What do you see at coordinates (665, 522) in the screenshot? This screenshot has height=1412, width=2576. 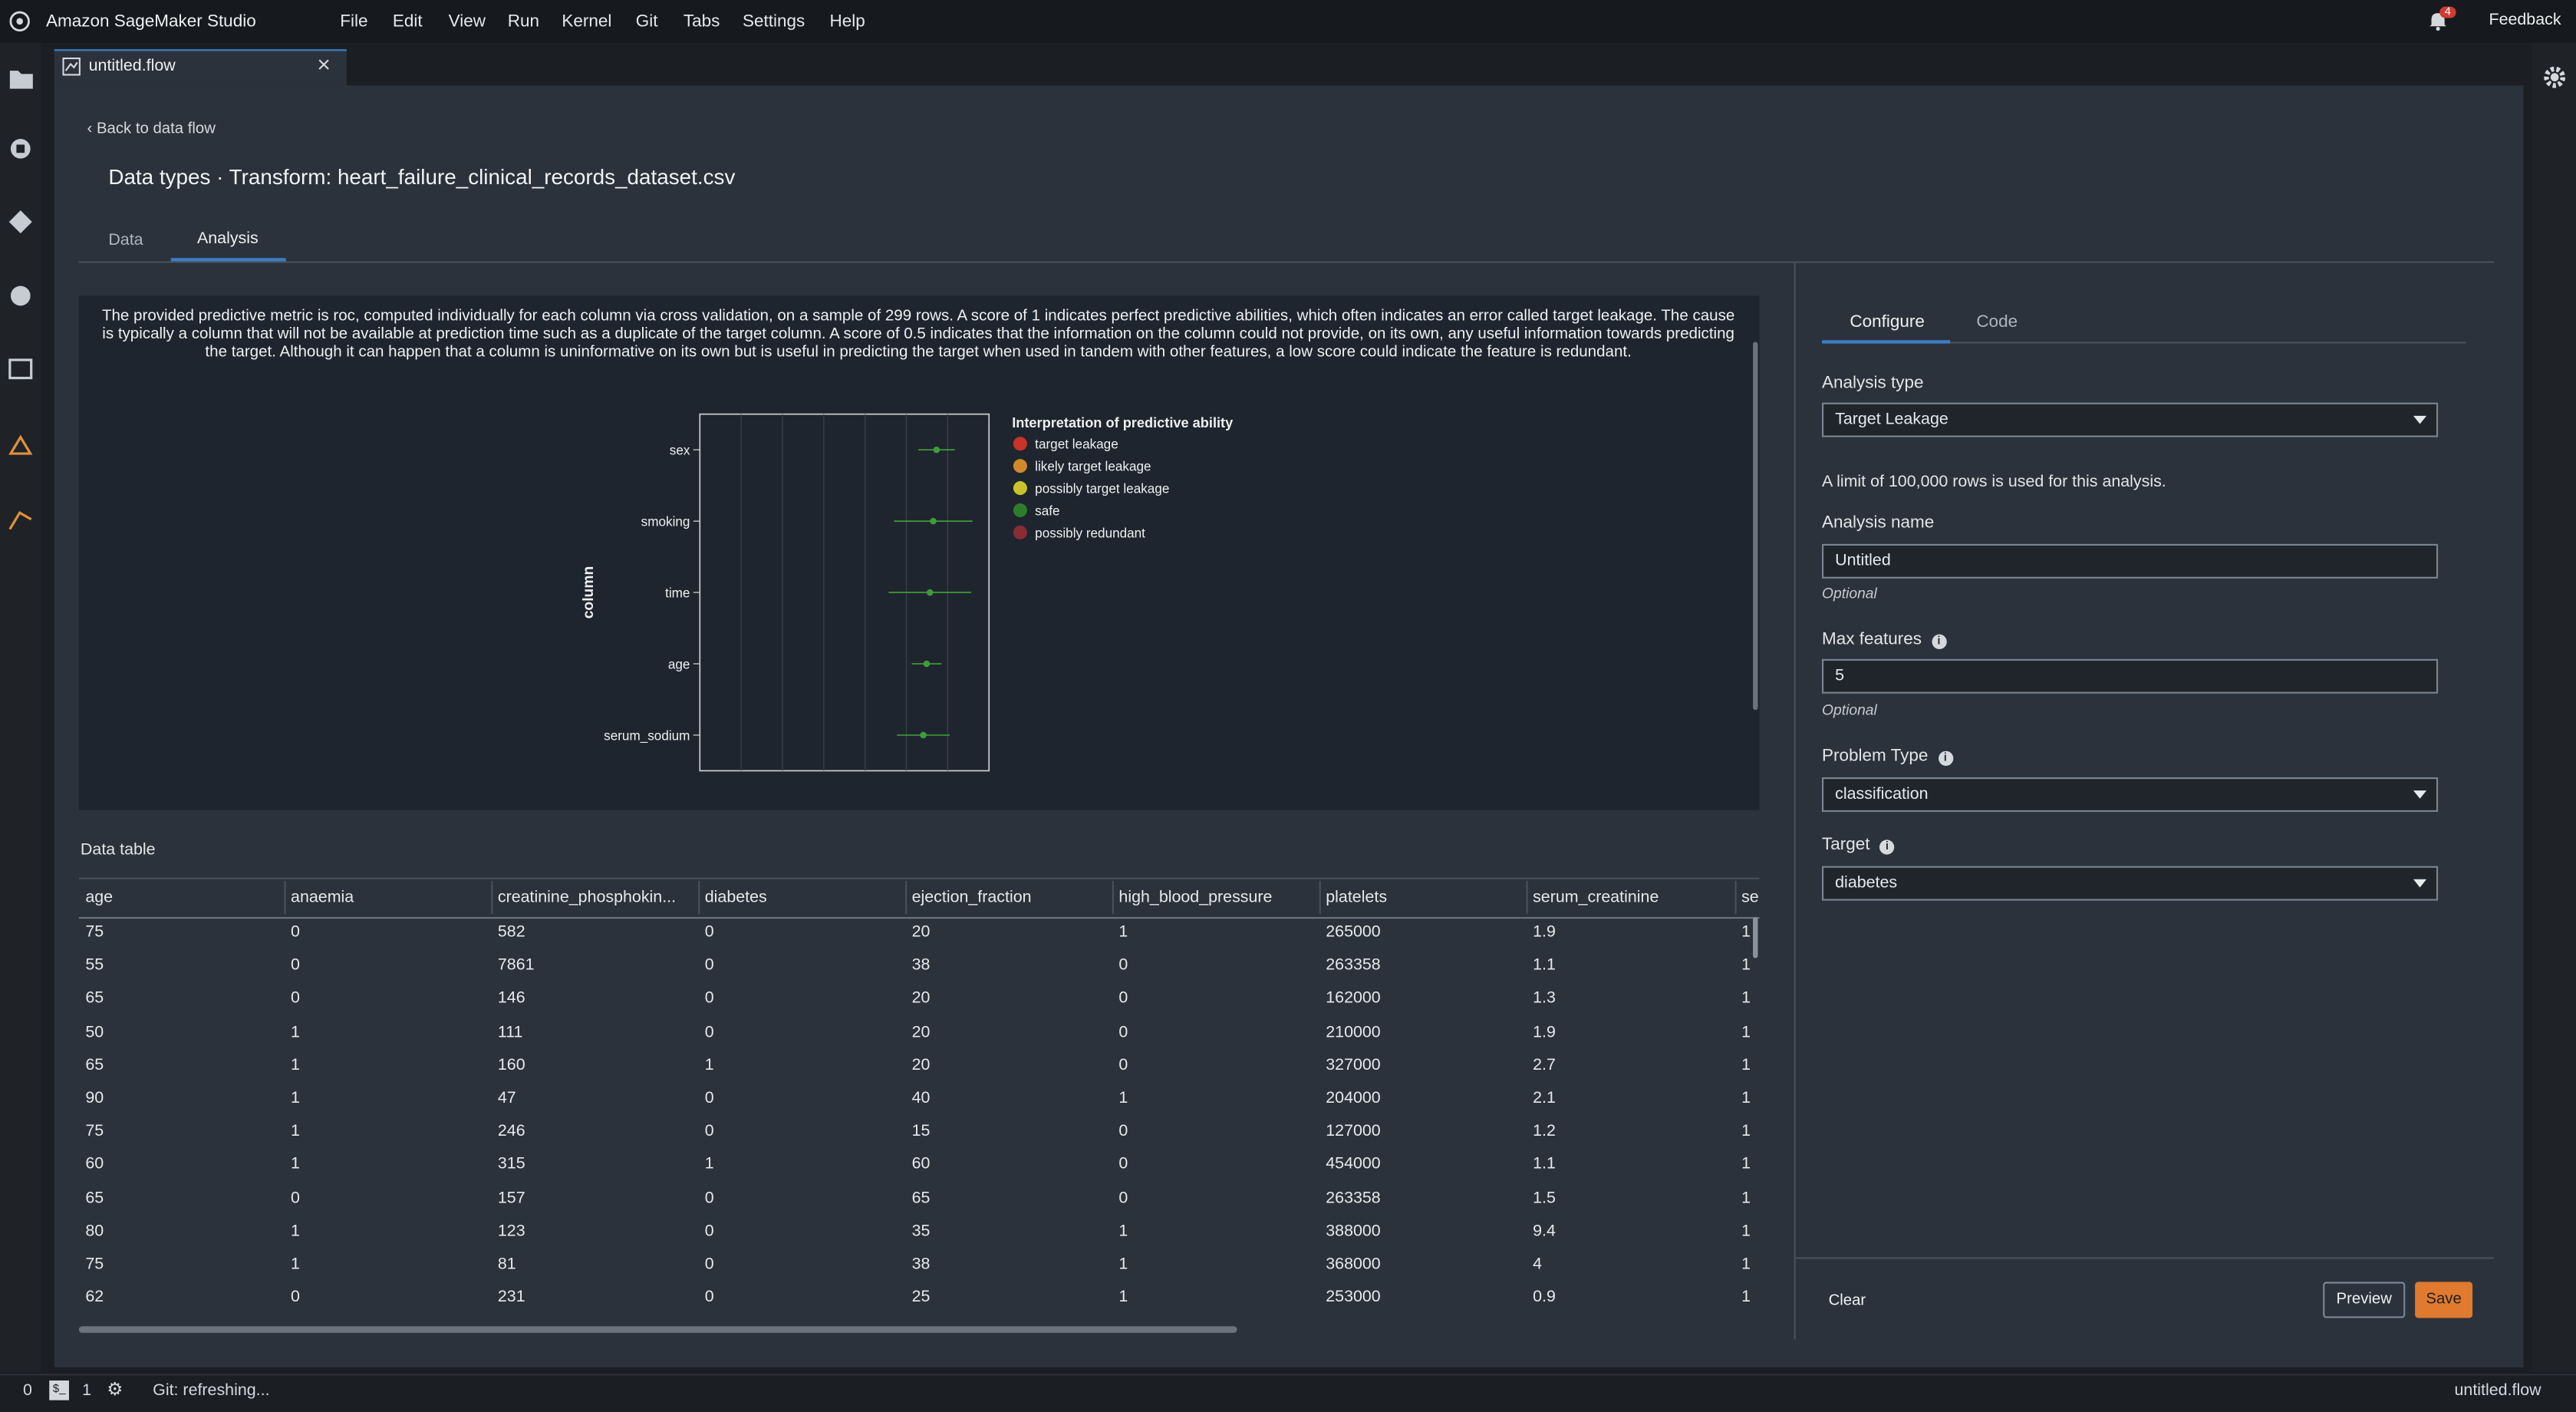 I see `y-tick-label: smoking` at bounding box center [665, 522].